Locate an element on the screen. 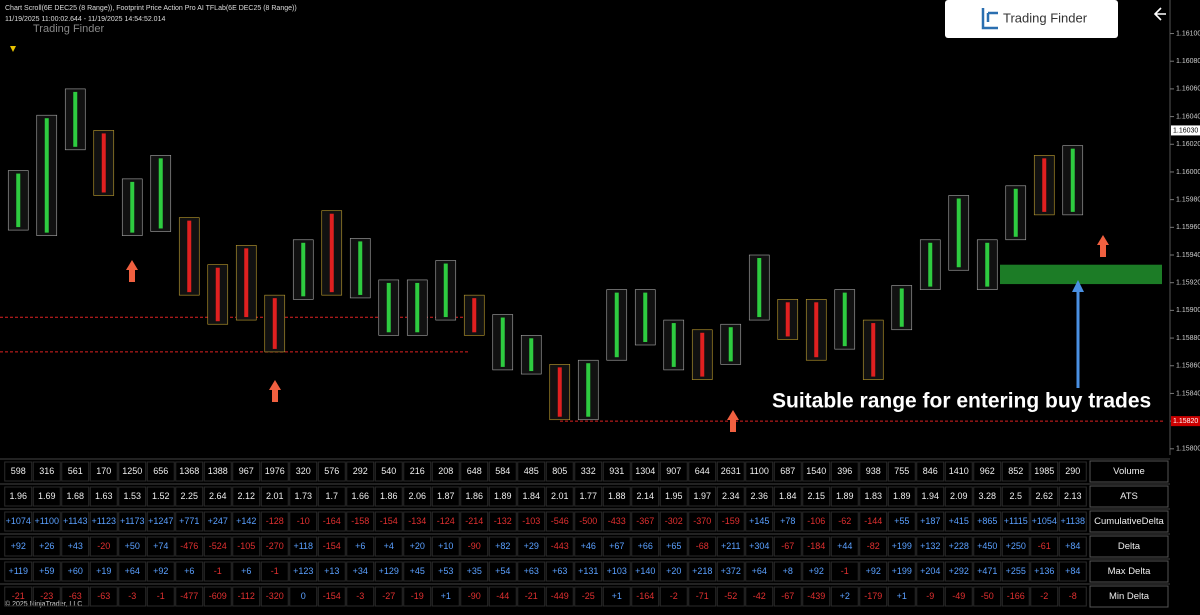 Image resolution: width=1200 pixels, height=615 pixels. cell: 1.96 is located at coordinates (18, 496).